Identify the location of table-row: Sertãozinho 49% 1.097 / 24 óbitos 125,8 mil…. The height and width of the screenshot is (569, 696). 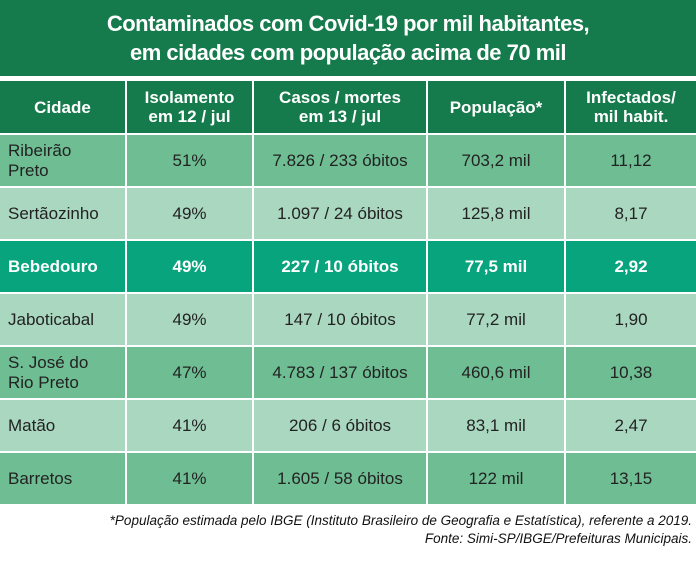
(348, 213).